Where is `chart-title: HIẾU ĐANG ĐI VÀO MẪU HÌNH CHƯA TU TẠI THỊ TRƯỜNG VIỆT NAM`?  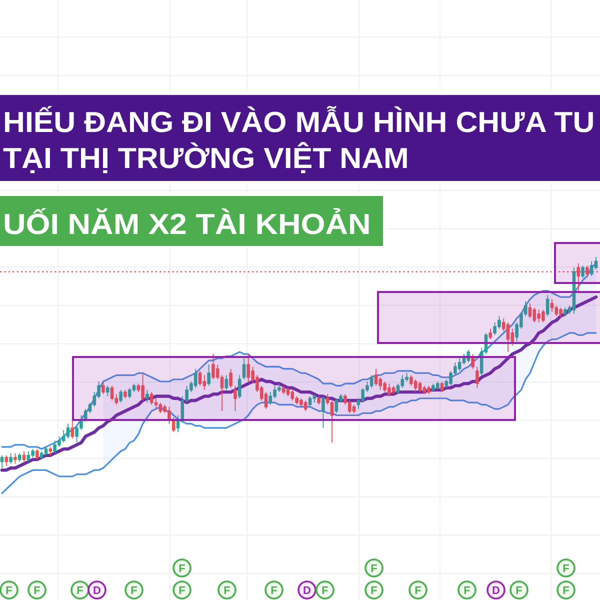
chart-title: HIẾU ĐANG ĐI VÀO MẪU HÌNH CHƯA TU TẠI THỊ TRƯỜNG VIỆT NAM is located at coordinates (299, 140).